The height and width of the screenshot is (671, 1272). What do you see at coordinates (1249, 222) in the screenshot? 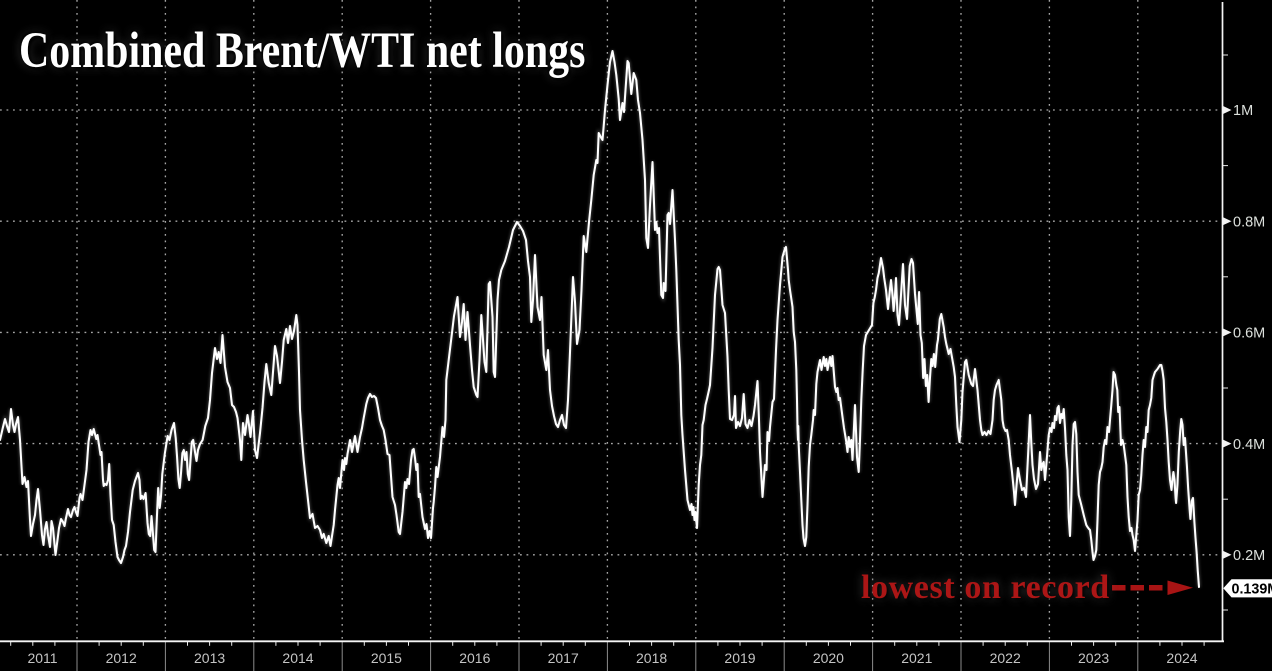
I see `svg-text: 0.8M` at bounding box center [1249, 222].